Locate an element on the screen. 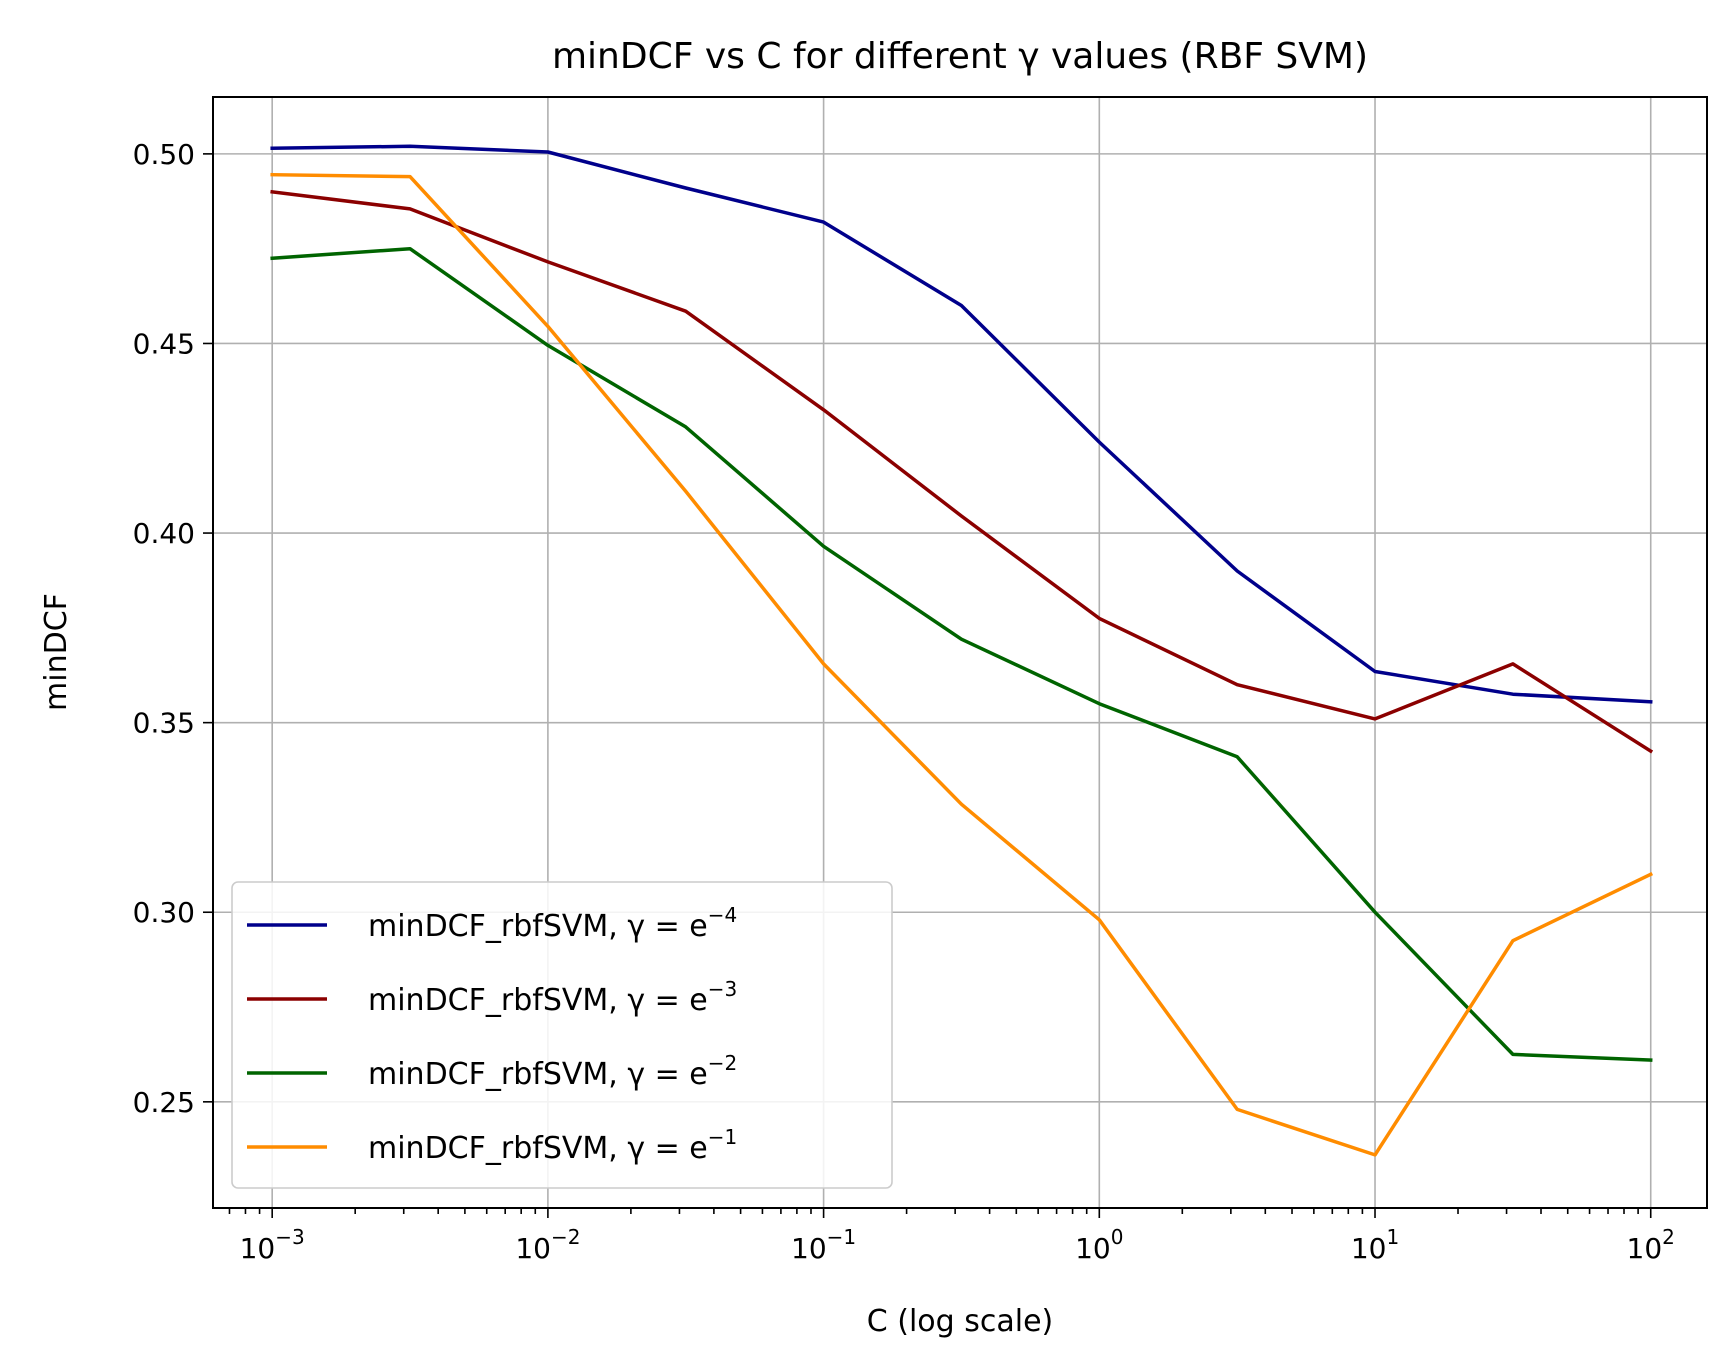 The image size is (1728, 1369). x-tick-label: 10¹ is located at coordinates (1375, 1245).